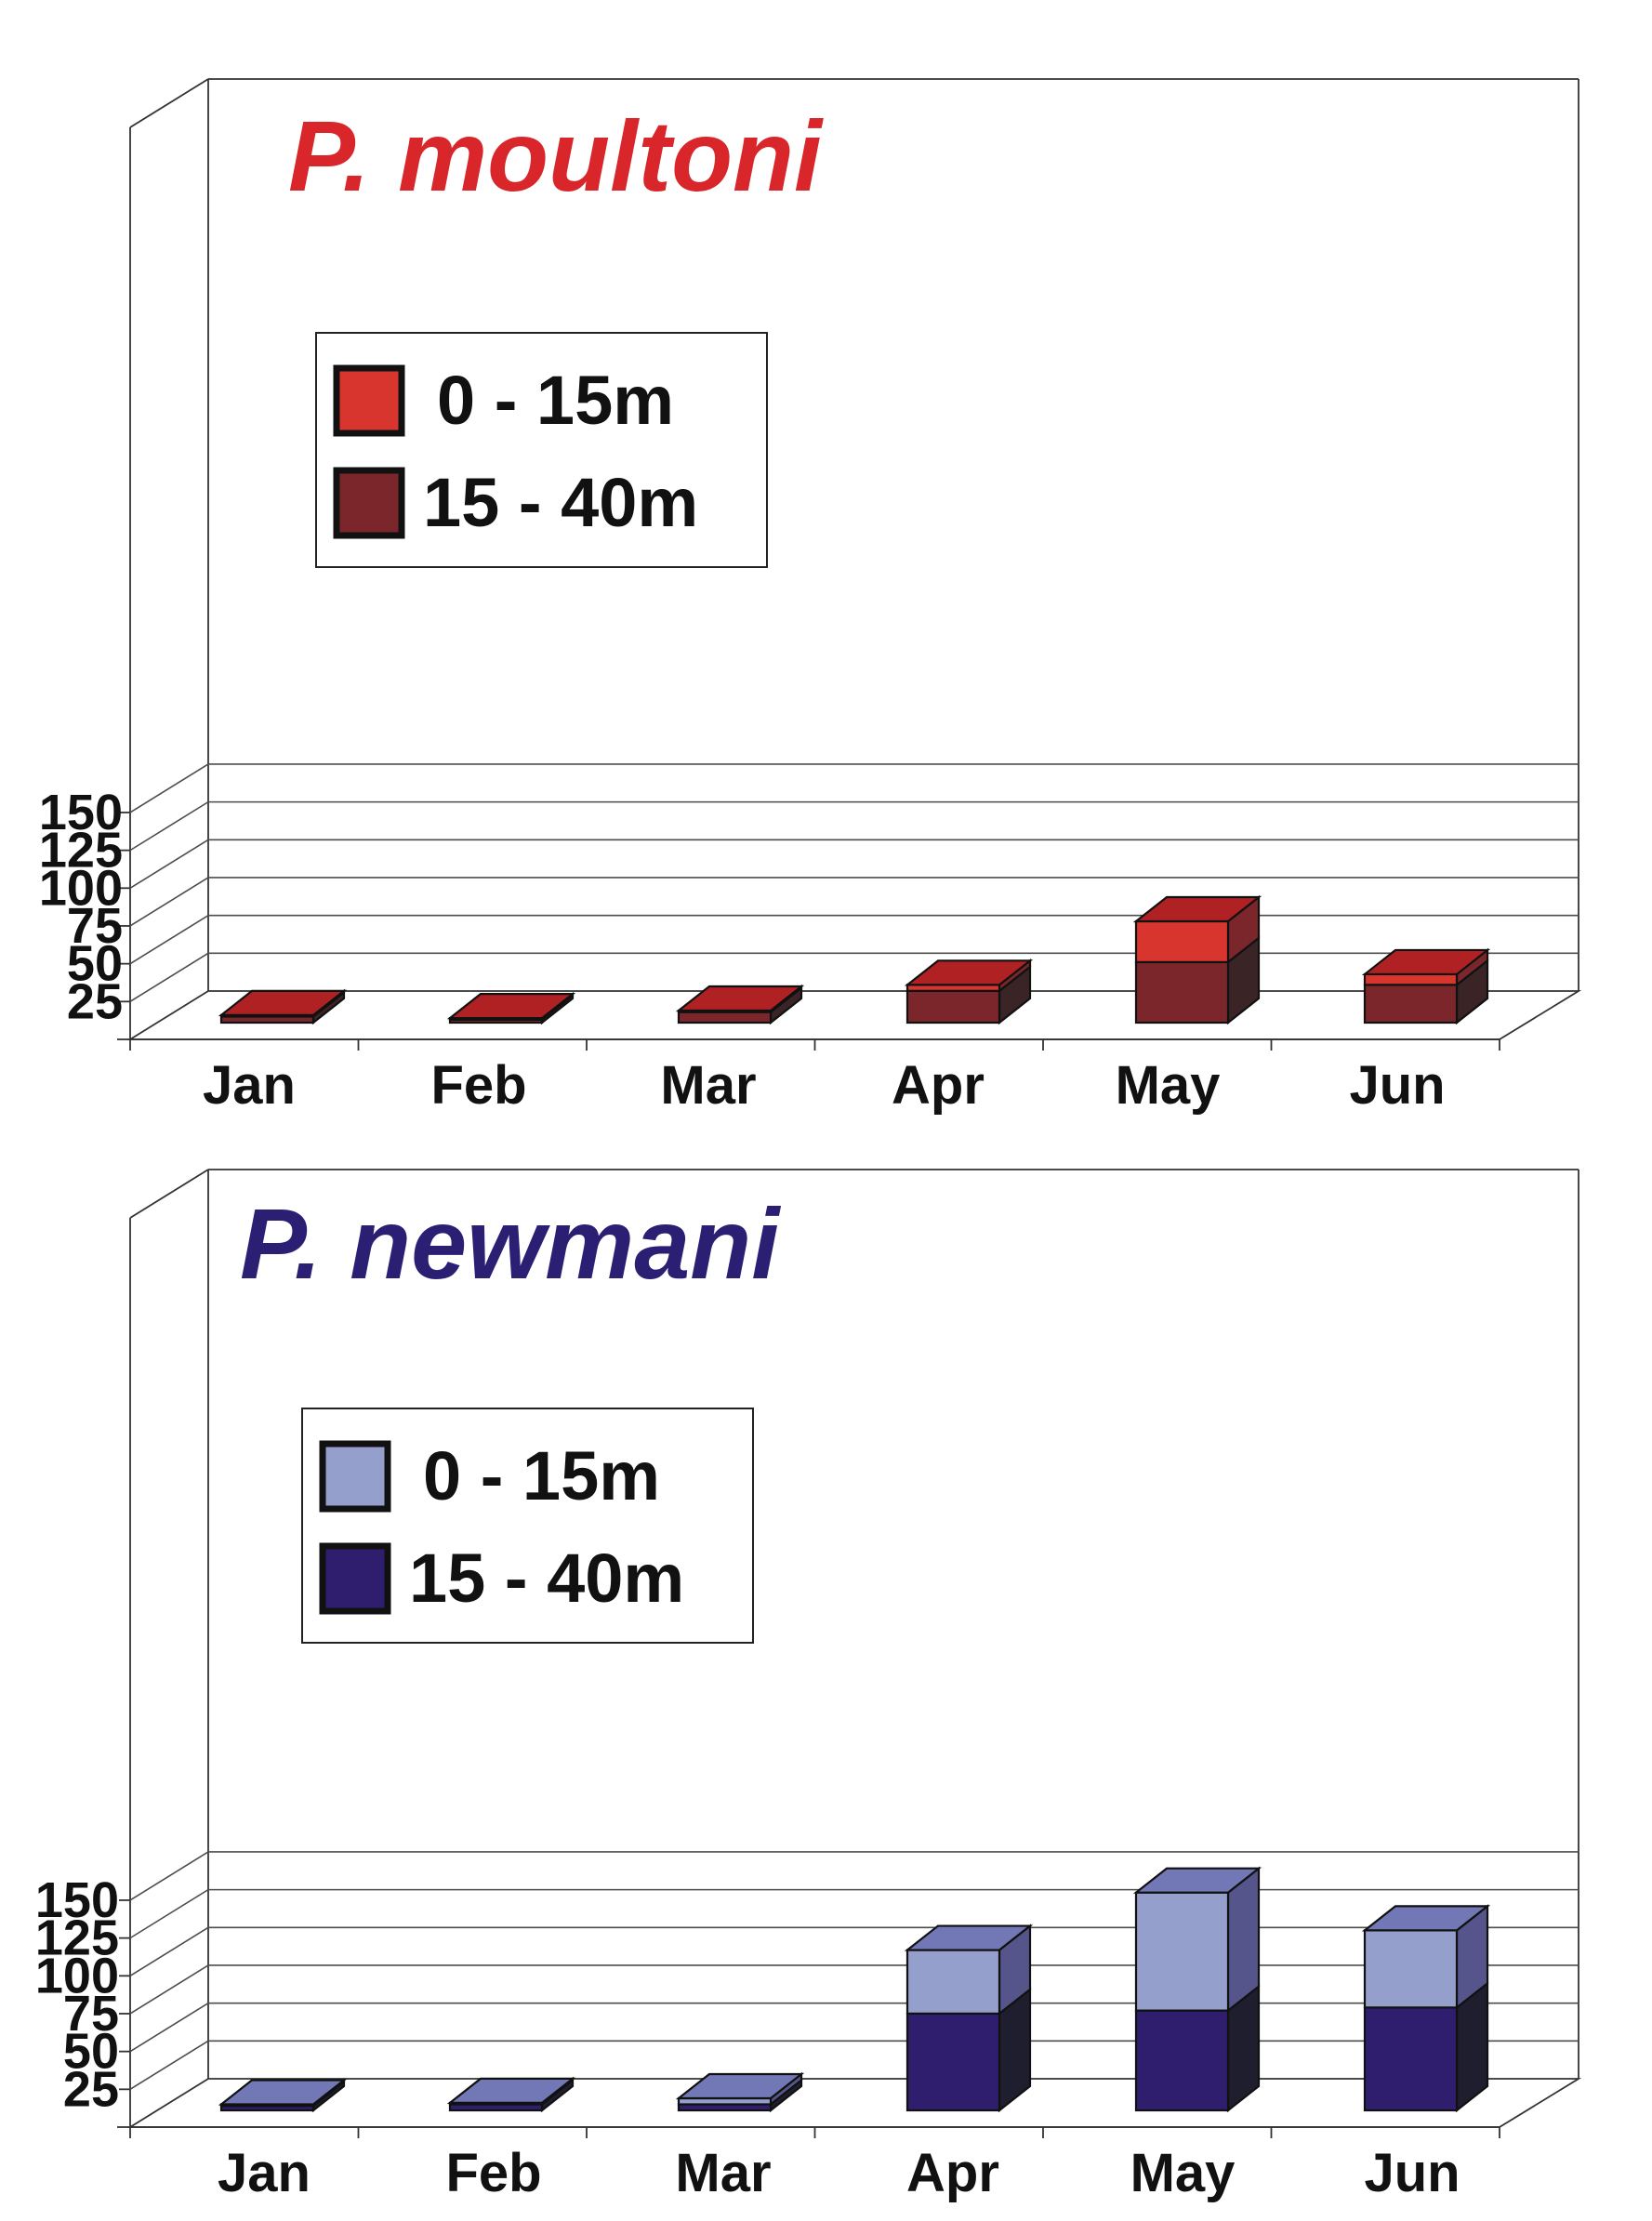 This screenshot has width=1652, height=2221. Describe the element at coordinates (556, 155) in the screenshot. I see `chart-title: P. moultoni` at that location.